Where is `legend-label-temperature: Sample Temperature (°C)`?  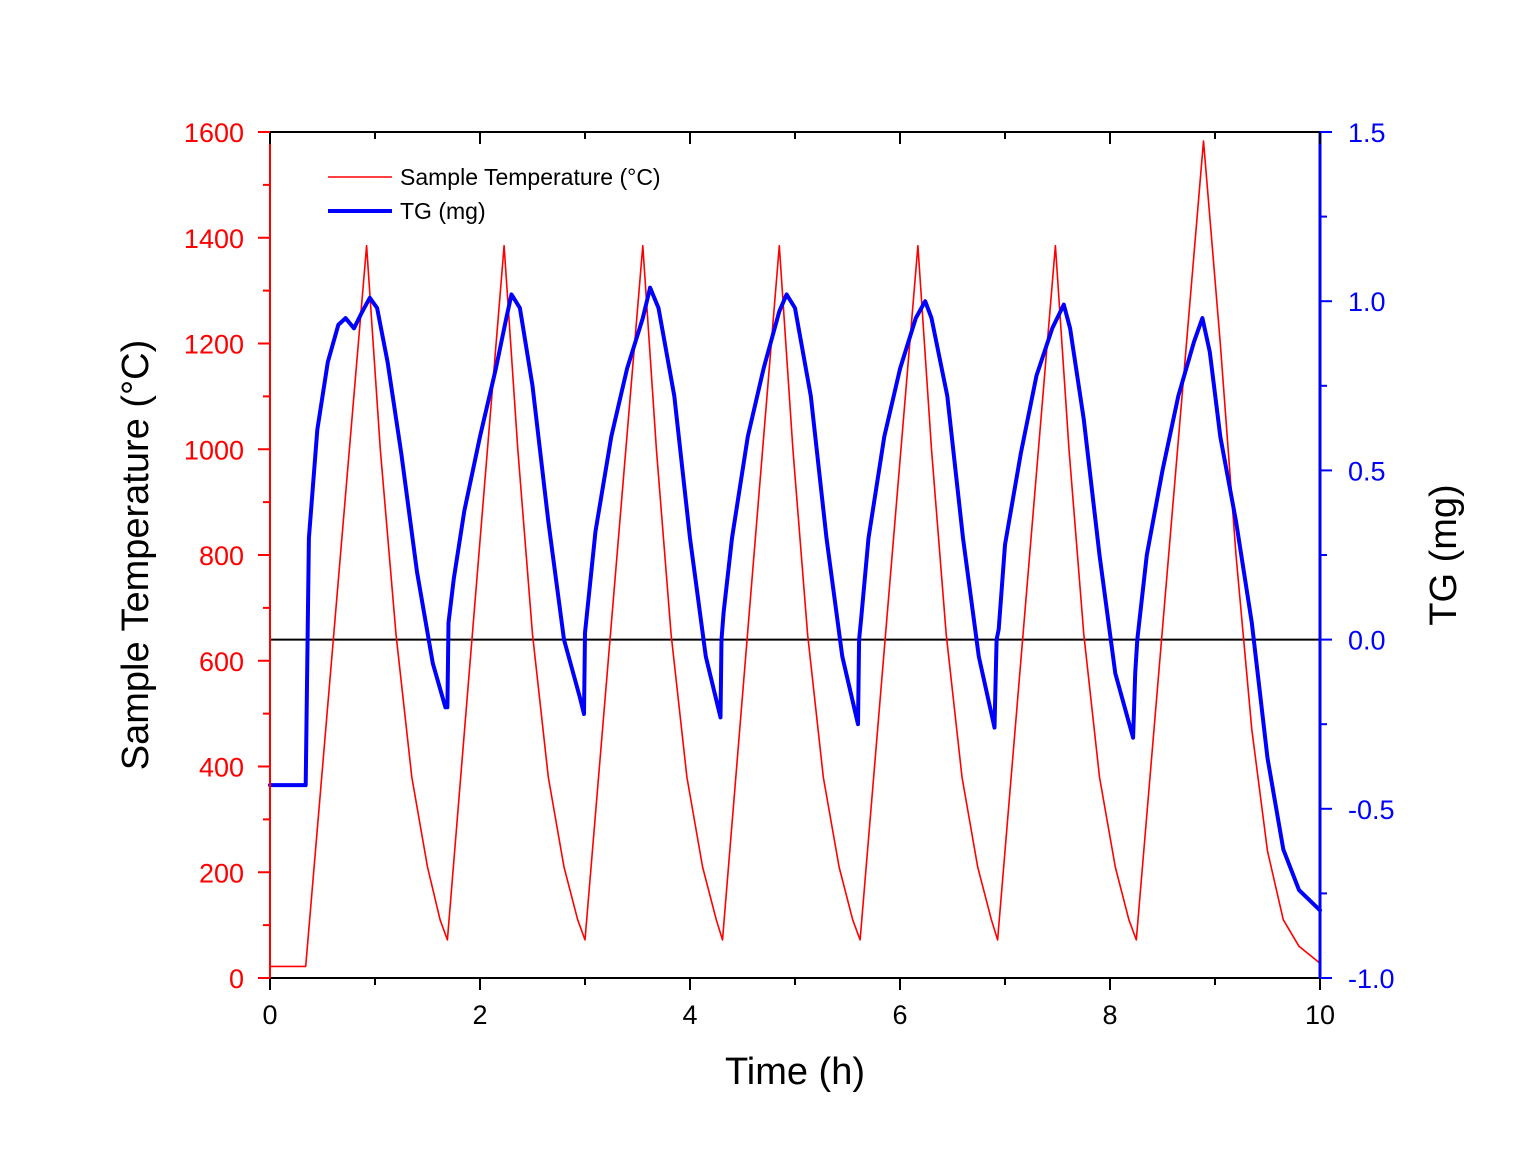
legend-label-temperature: Sample Temperature (°C) is located at coordinates (530, 177).